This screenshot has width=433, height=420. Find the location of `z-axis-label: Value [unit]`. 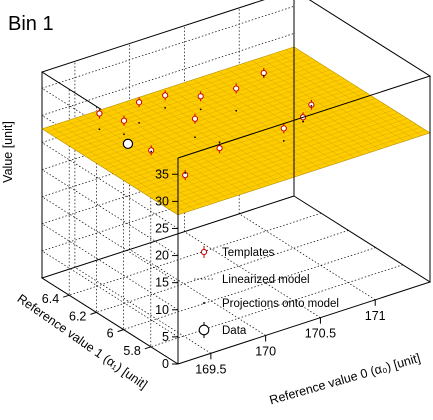

z-axis-label: Value [unit] is located at coordinates (8, 152).